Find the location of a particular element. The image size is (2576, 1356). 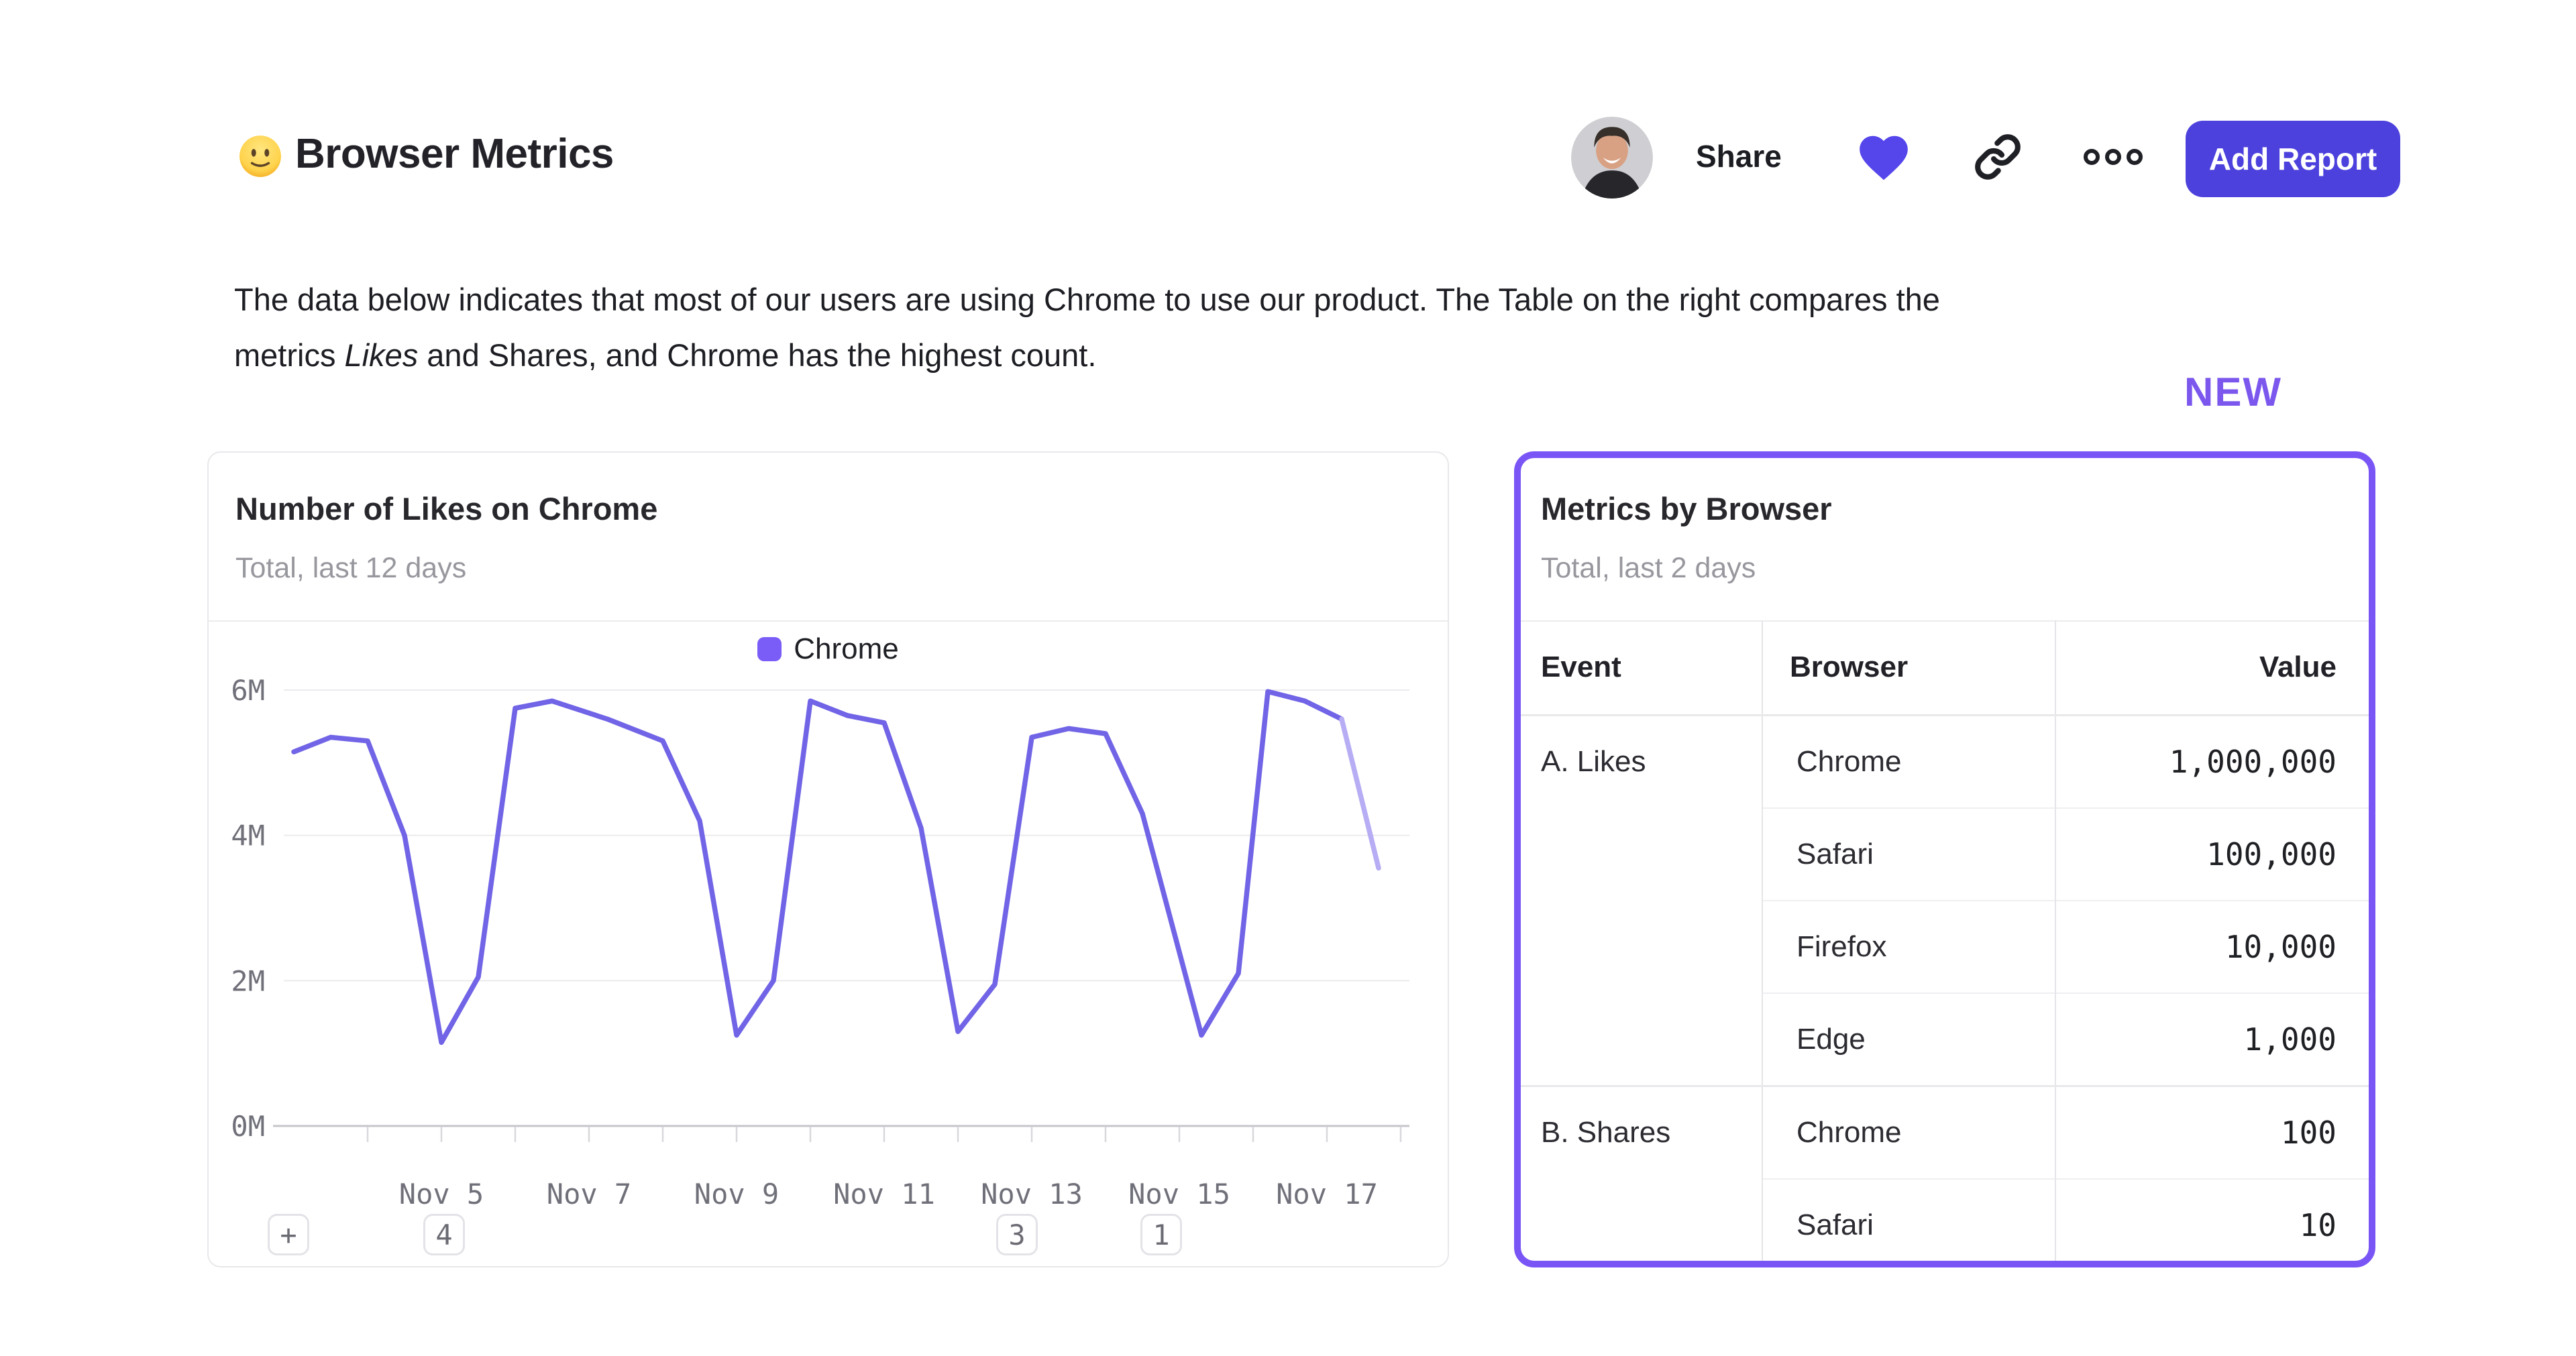

value-cell: 10 is located at coordinates (2212, 1219).